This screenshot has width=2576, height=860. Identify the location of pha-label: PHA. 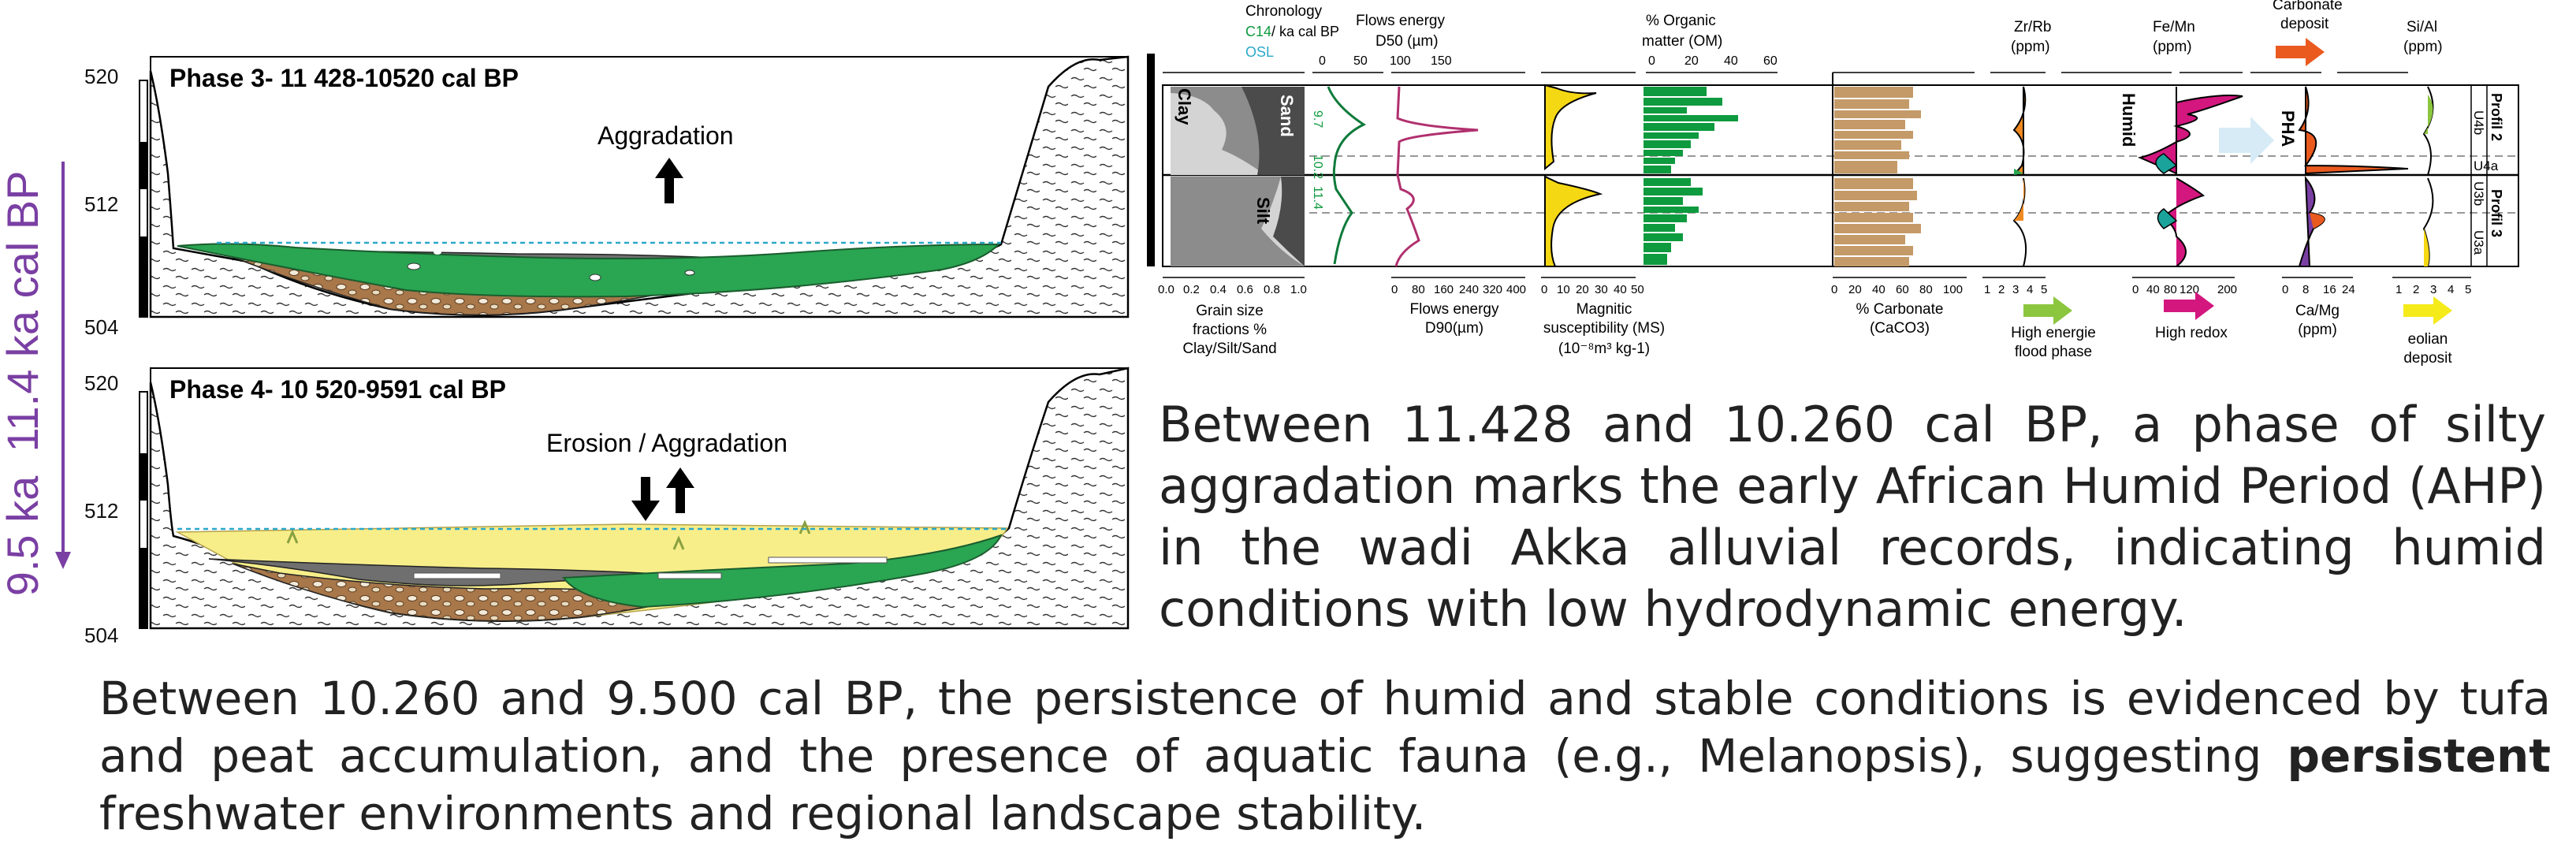
(2288, 128).